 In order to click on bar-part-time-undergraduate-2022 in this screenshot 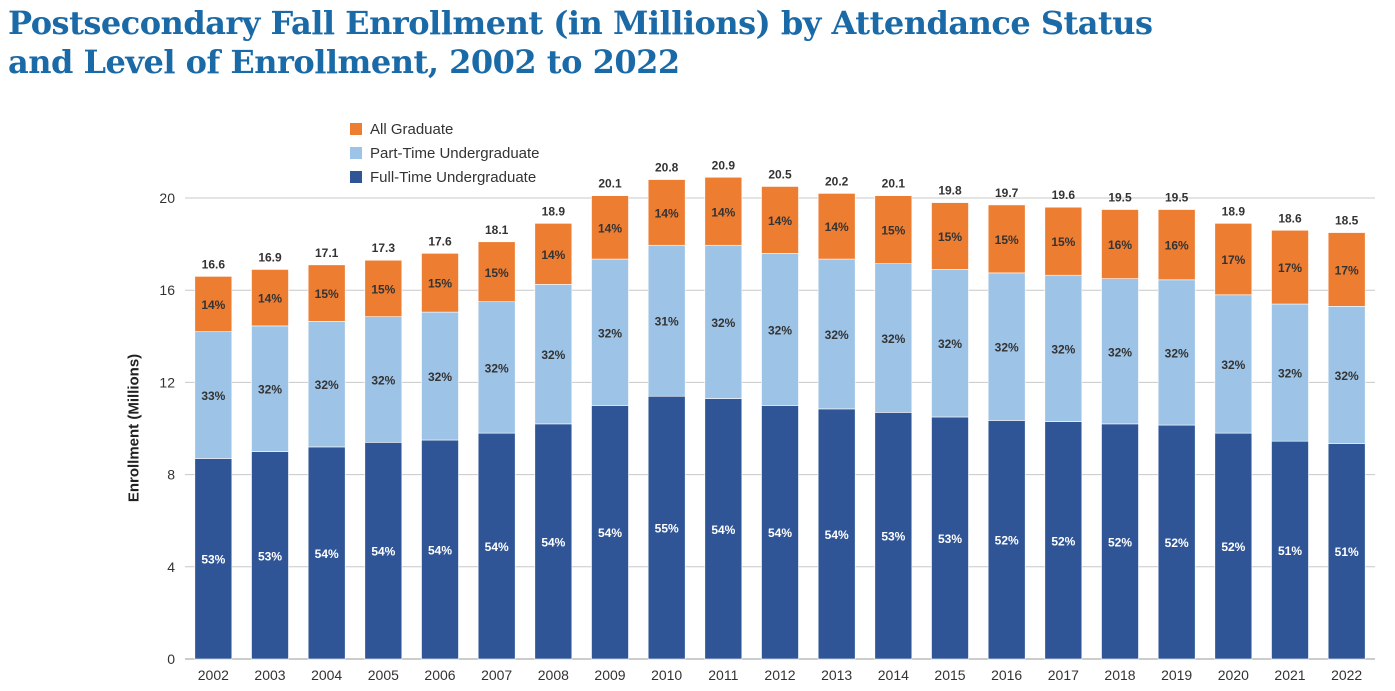, I will do `click(1346, 375)`.